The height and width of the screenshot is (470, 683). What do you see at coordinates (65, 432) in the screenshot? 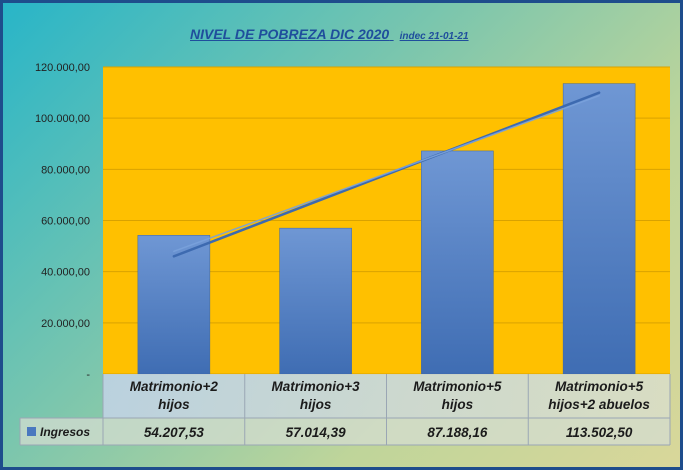
I see `legend-label: Ingresos` at bounding box center [65, 432].